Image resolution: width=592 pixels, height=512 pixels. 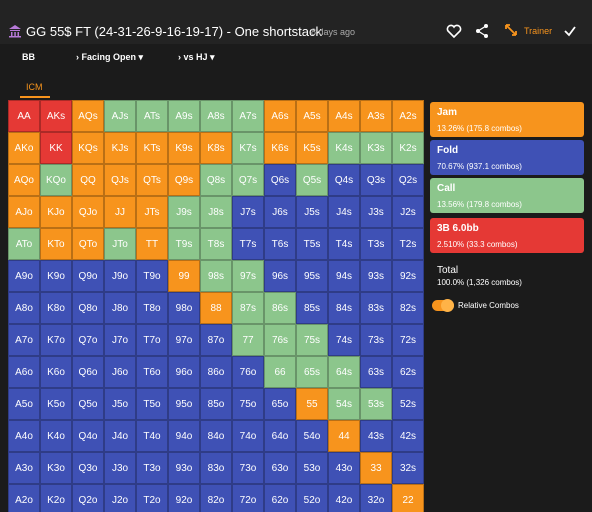 I want to click on hand-cell: T6s, so click(x=280, y=244).